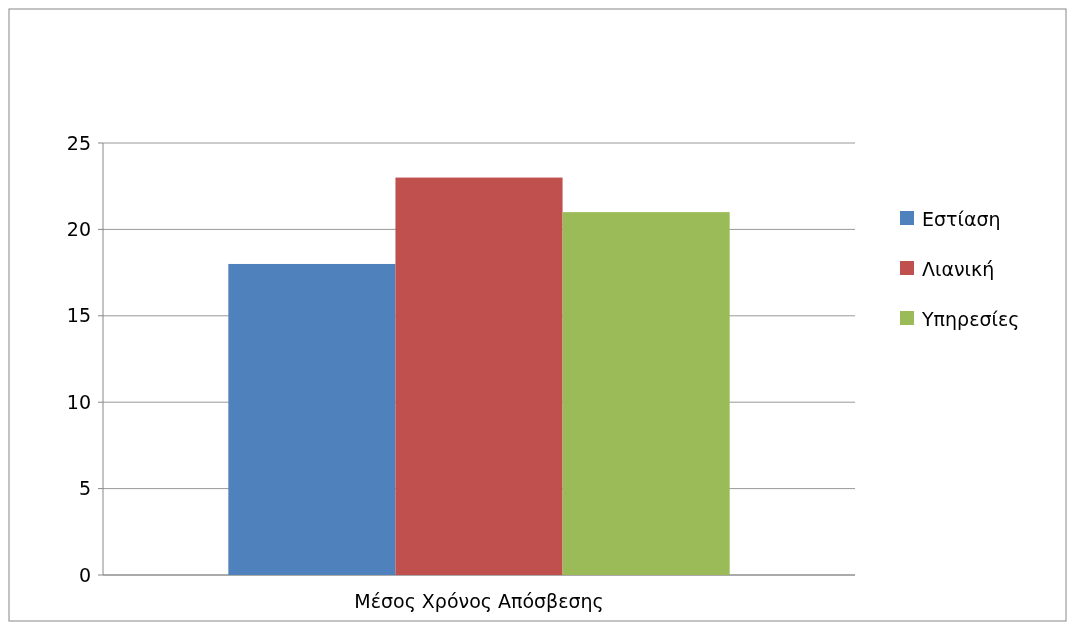  Describe the element at coordinates (479, 601) in the screenshot. I see `x-tick-label: Μέσος Χρόνος Απόσβεσης` at that location.